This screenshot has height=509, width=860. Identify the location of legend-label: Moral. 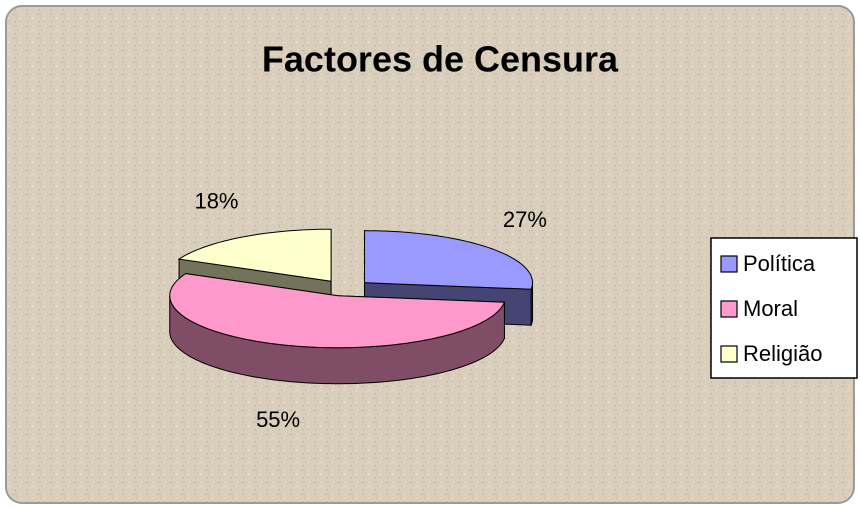
(770, 308).